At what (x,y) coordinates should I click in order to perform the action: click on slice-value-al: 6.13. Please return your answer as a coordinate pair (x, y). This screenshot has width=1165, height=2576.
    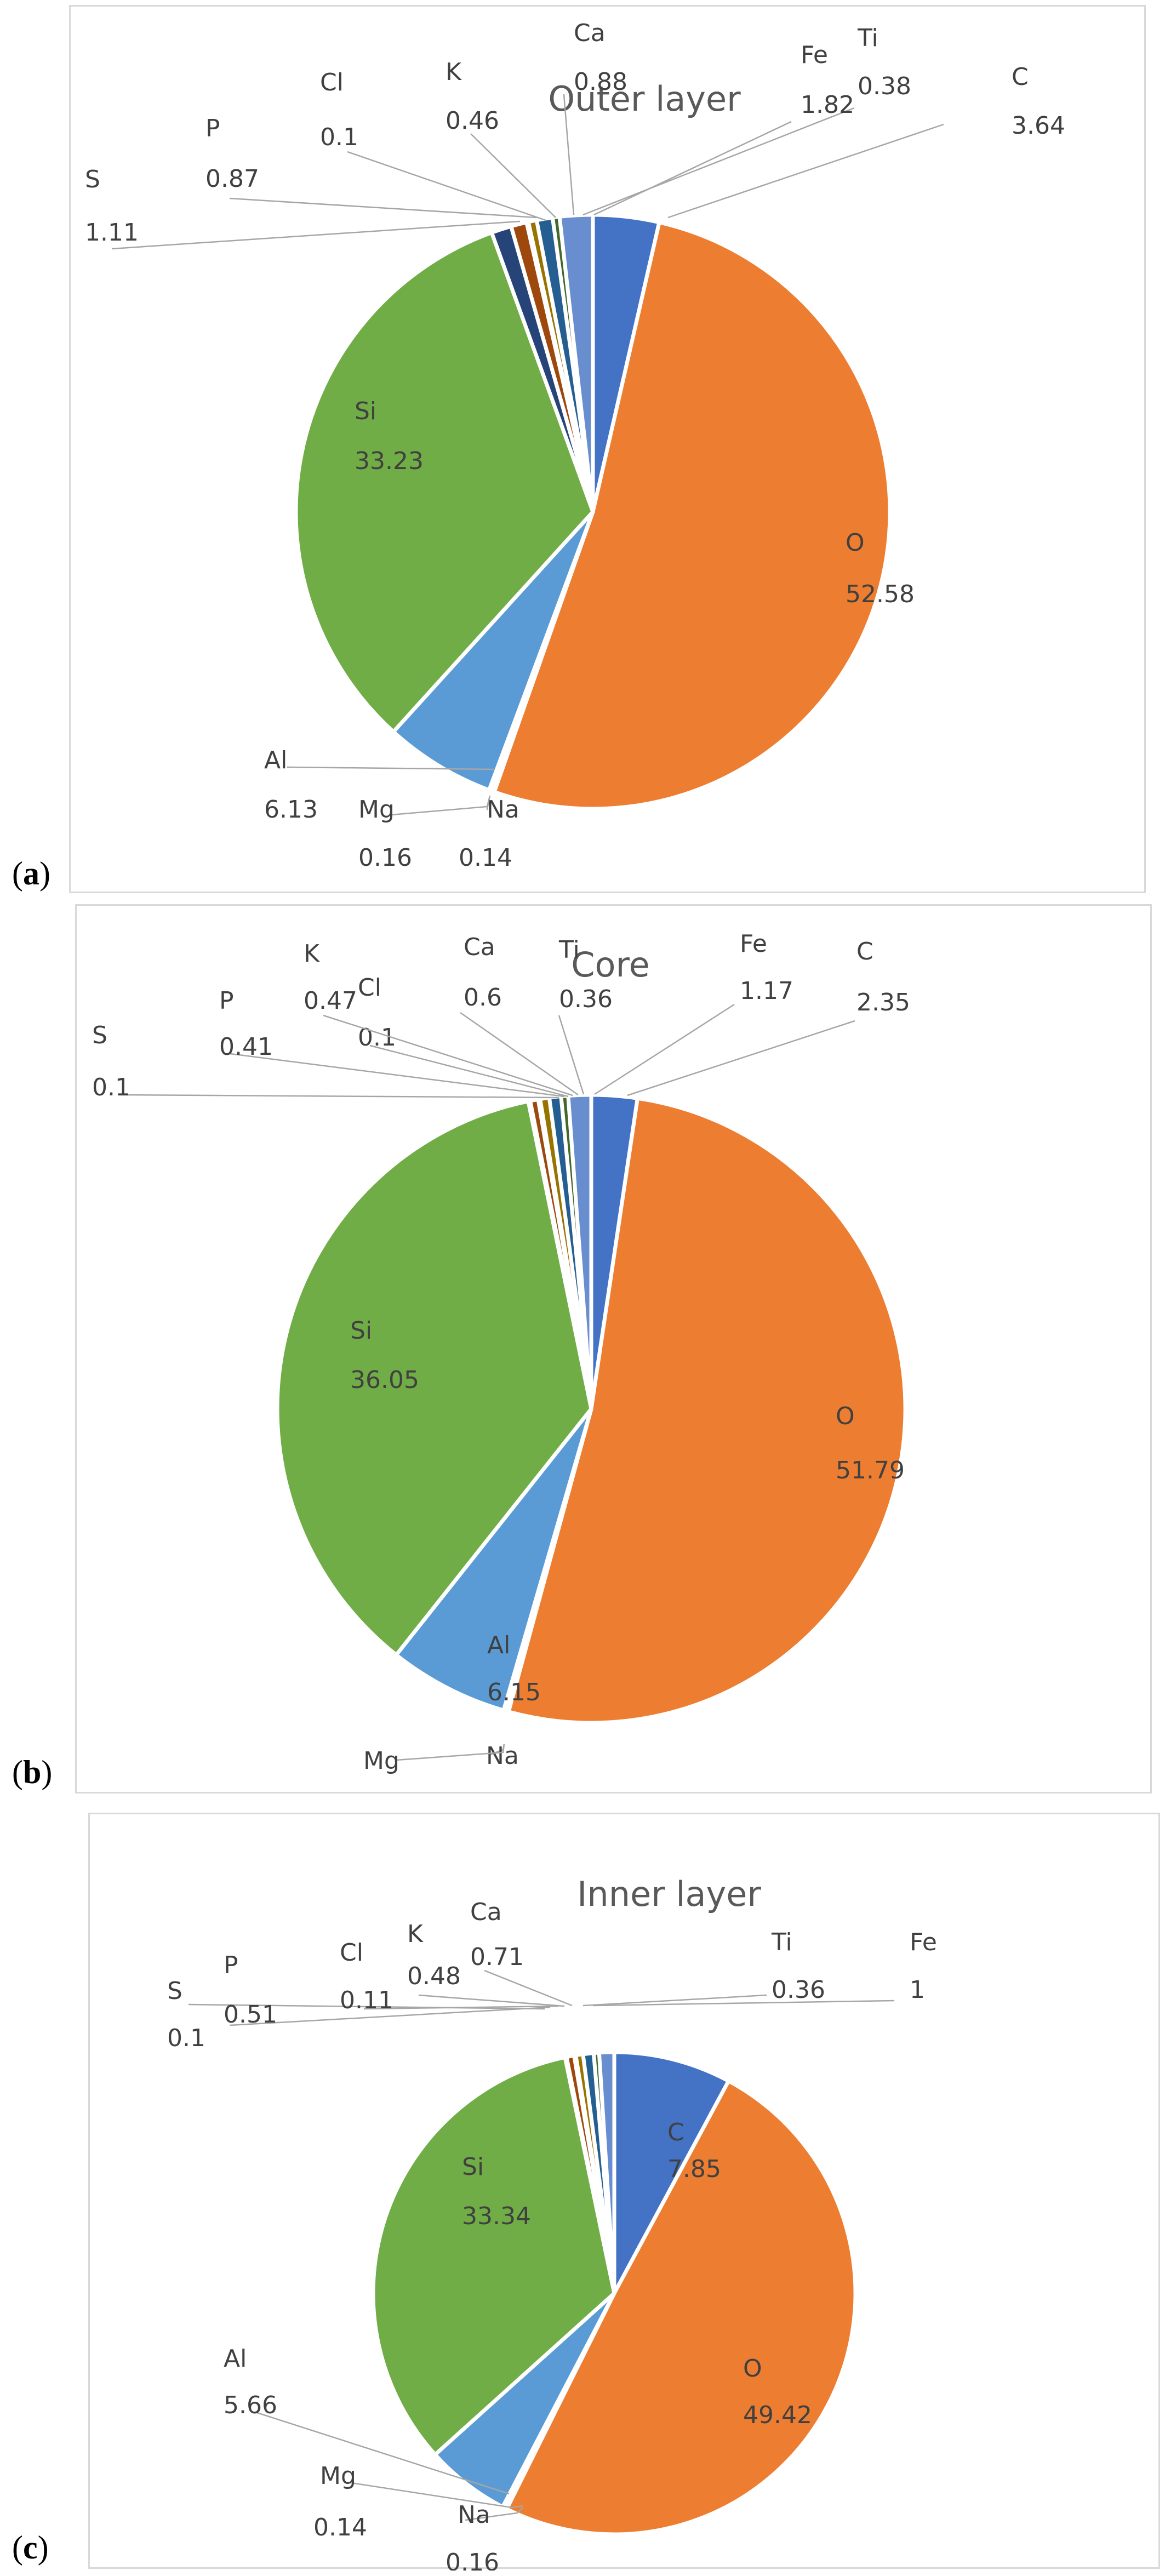
    Looking at the image, I should click on (291, 810).